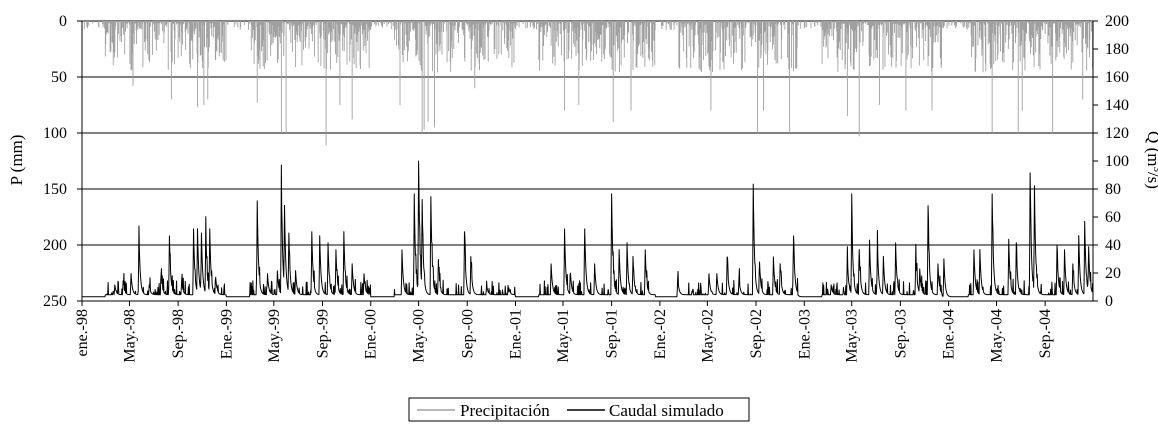 This screenshot has width=1158, height=427. Describe the element at coordinates (62, 161) in the screenshot. I see `left-axis-ticks: 0 50 100 150 200 250` at that location.